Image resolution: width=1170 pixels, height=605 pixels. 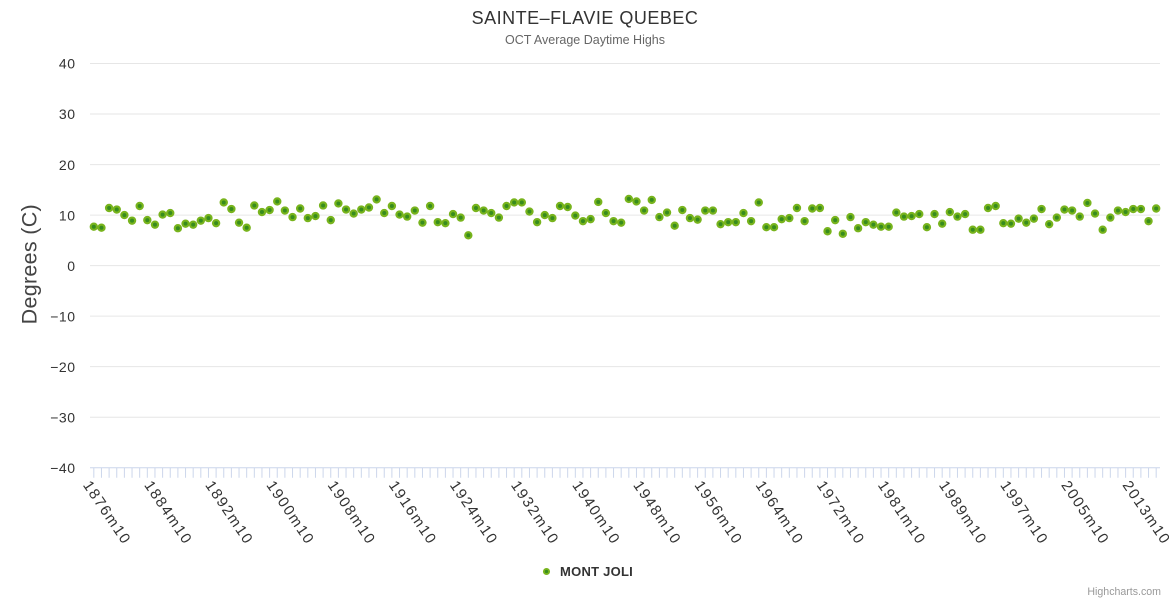 What do you see at coordinates (71, 266) in the screenshot?
I see `svg-text: 0` at bounding box center [71, 266].